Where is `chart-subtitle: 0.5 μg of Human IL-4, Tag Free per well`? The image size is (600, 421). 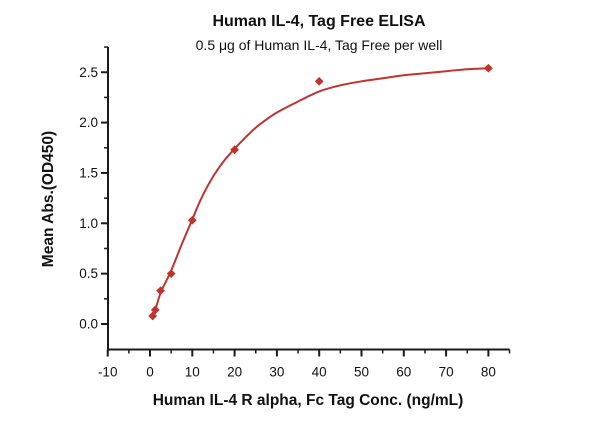 chart-subtitle: 0.5 μg of Human IL-4, Tag Free per well is located at coordinates (319, 45).